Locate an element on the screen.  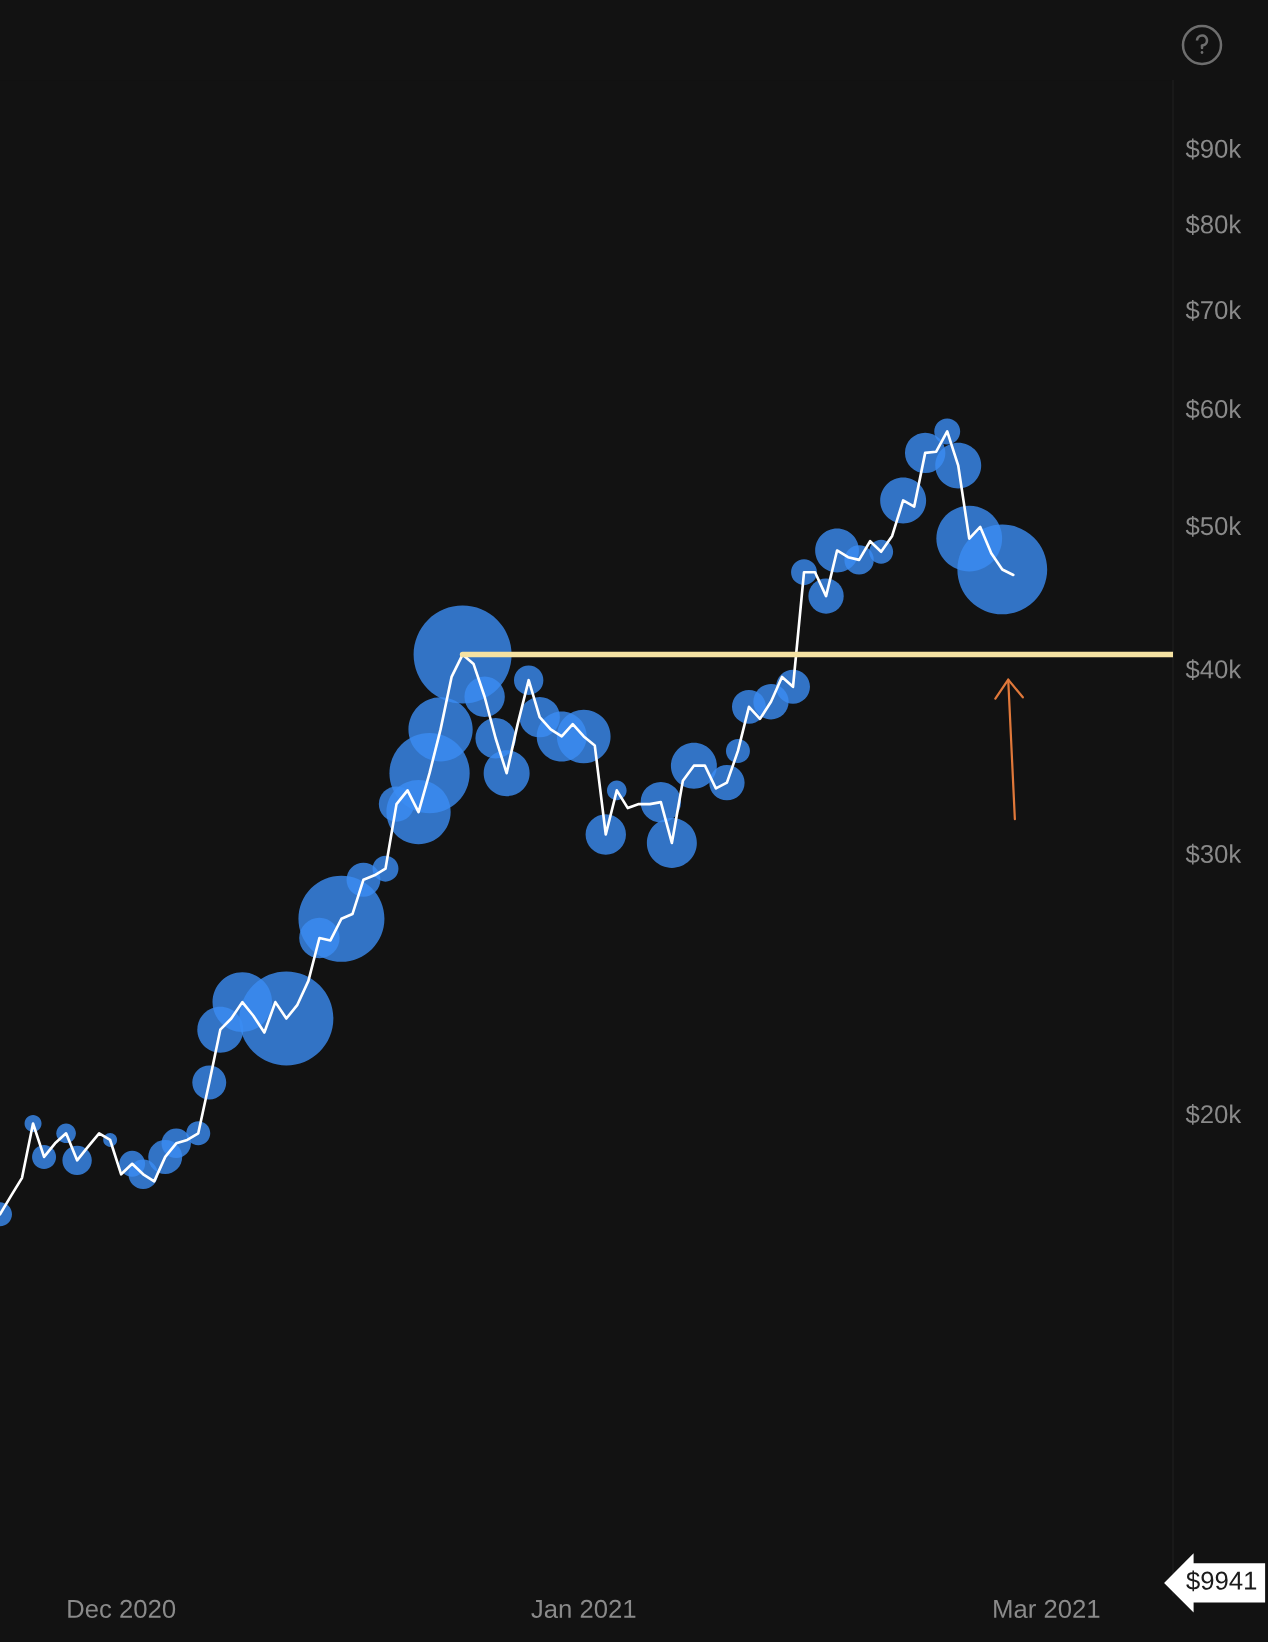
x-tick-label: Jan 2021 is located at coordinates (583, 1609).